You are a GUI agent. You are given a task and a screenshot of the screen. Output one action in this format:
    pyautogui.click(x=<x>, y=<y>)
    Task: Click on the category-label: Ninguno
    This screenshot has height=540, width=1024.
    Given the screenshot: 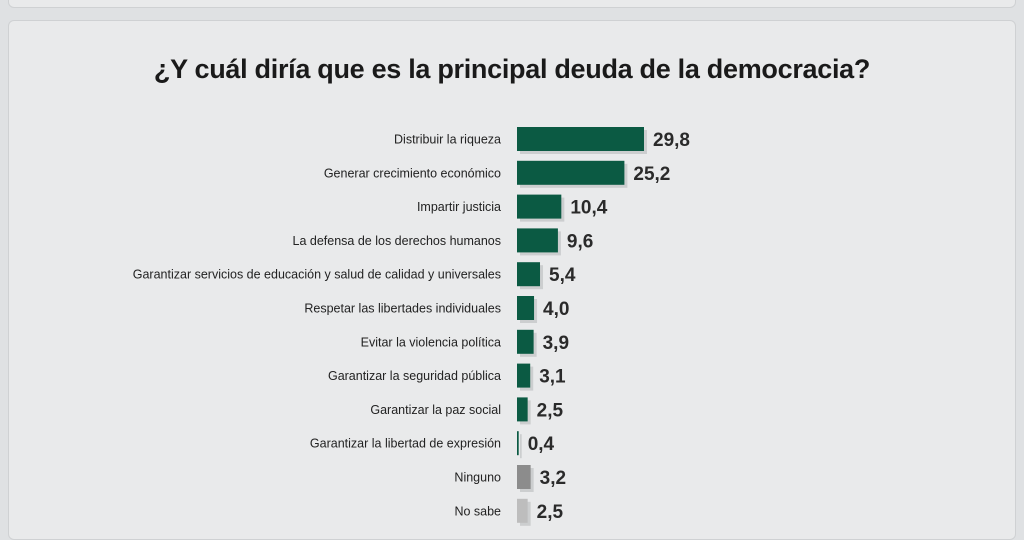 What is the action you would take?
    pyautogui.click(x=477, y=478)
    